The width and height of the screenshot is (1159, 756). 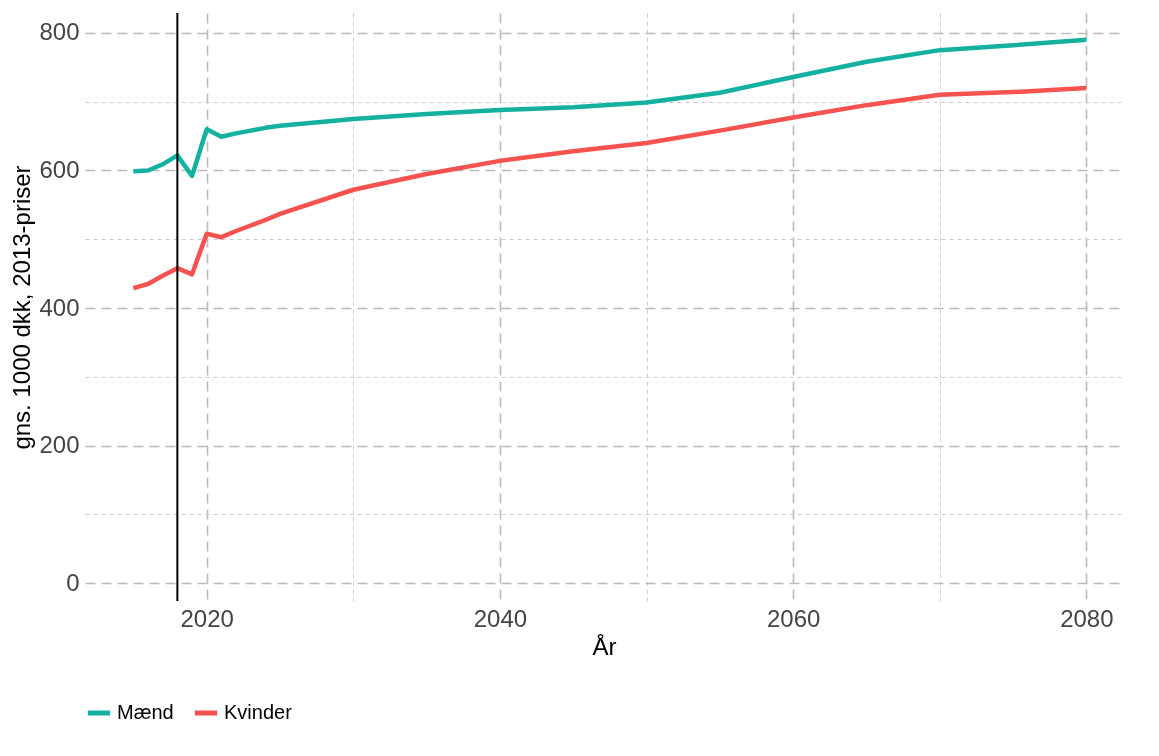 What do you see at coordinates (258, 712) in the screenshot?
I see `legend-label: Kvinder` at bounding box center [258, 712].